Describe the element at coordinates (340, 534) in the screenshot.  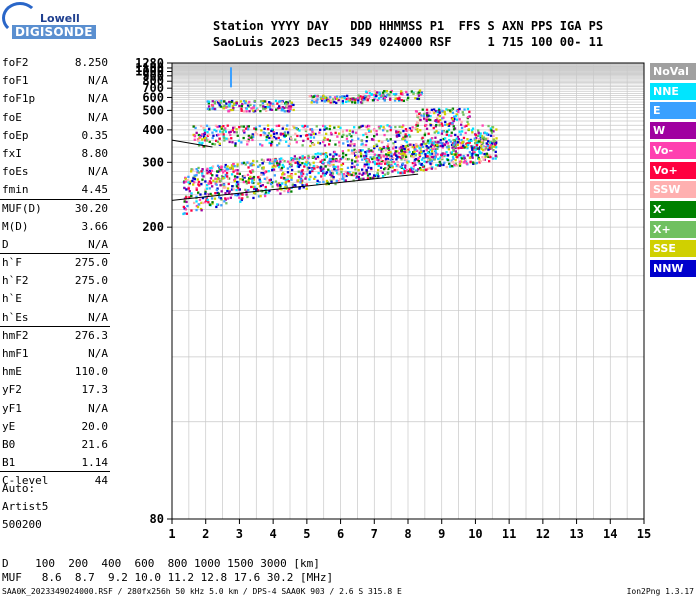
I see `x-tick-label: 6` at that location.